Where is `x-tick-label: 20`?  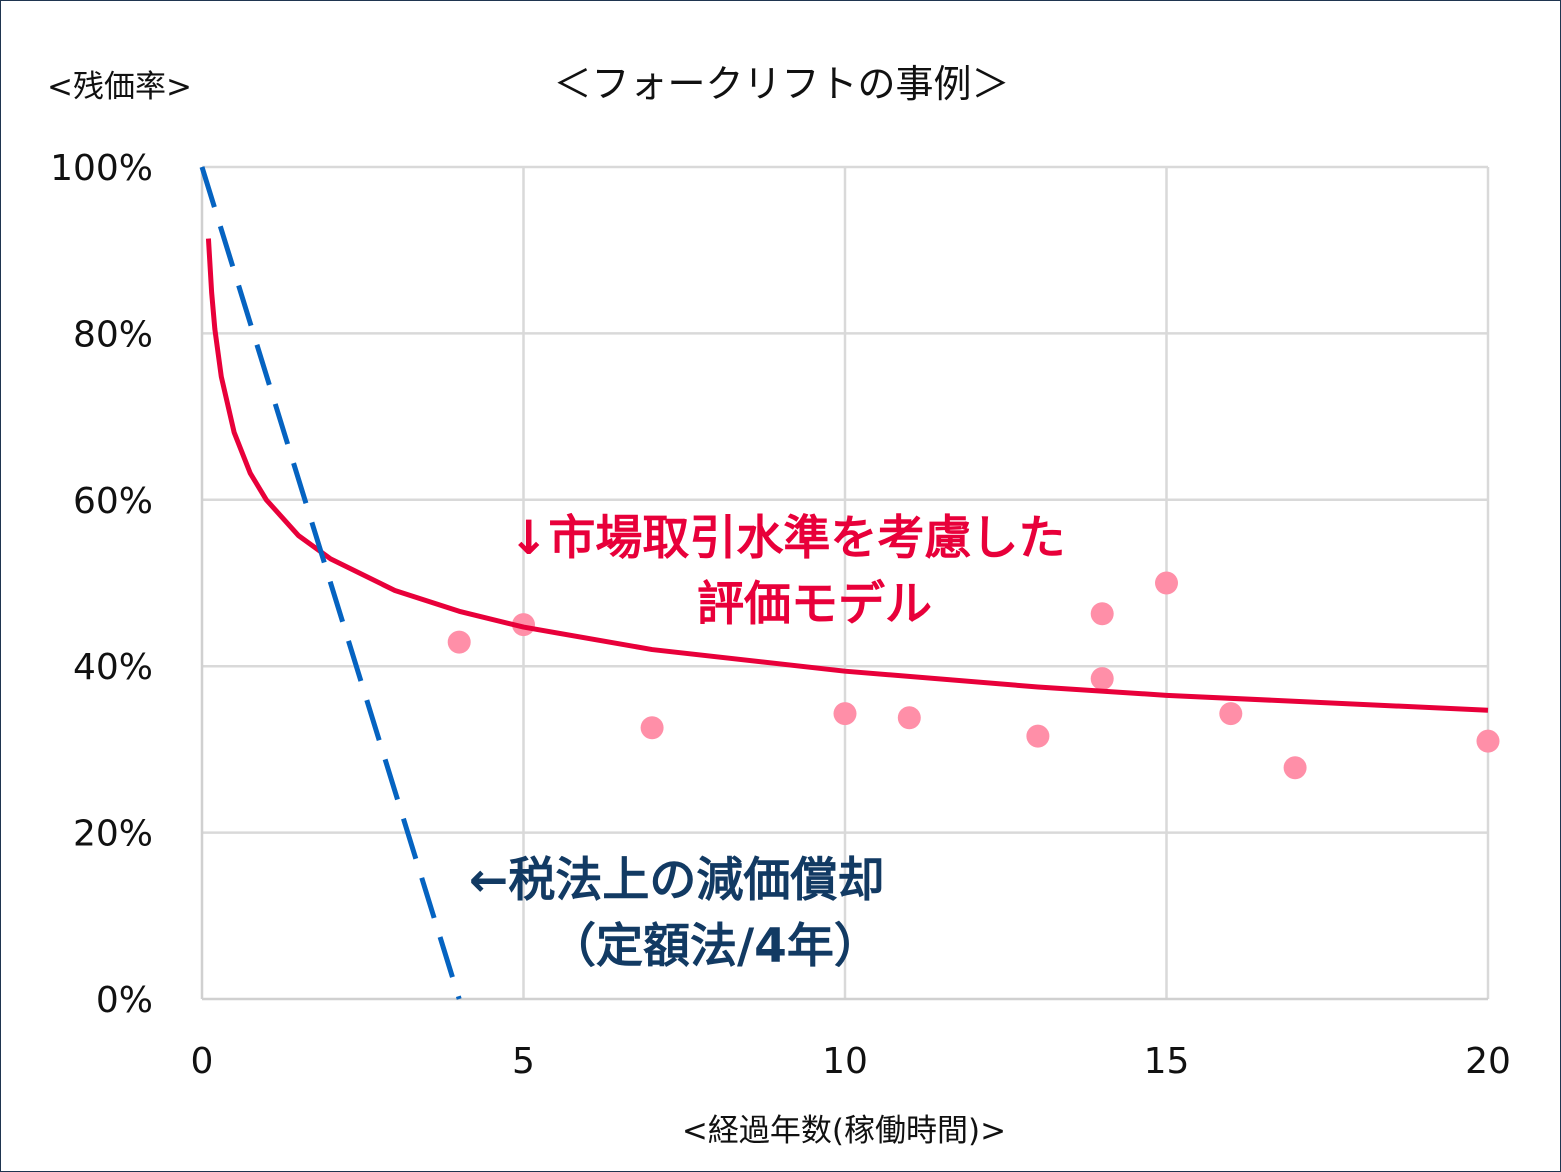 x-tick-label: 20 is located at coordinates (1488, 1061).